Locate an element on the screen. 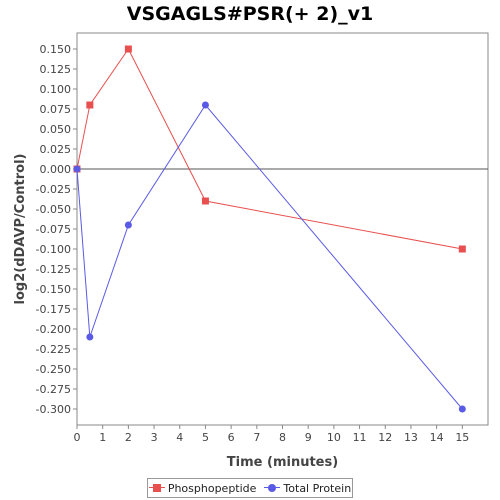 Image resolution: width=500 pixels, height=500 pixels. y-tick-label: 0.125 is located at coordinates (56, 69).